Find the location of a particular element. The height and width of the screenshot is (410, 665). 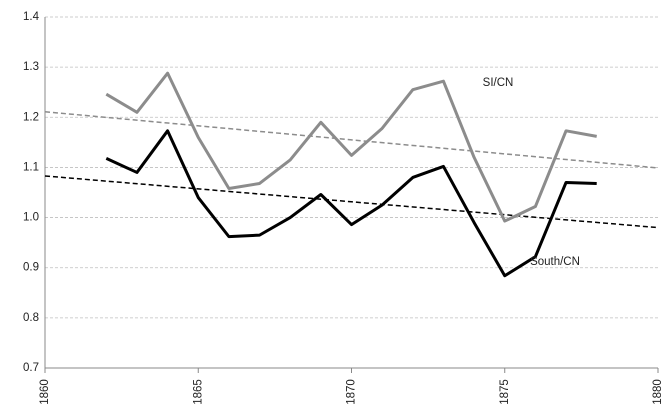

y-tick-label: 0.9 is located at coordinates (31, 268).